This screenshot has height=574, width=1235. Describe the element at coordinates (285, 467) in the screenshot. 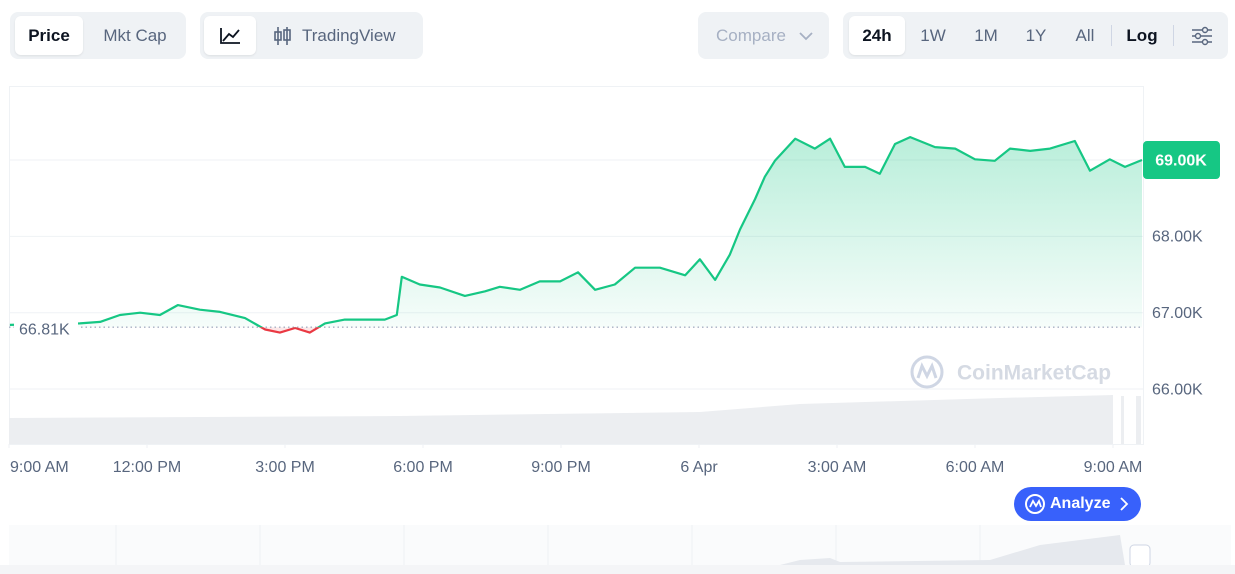

I see `x-tick-label: 3:00 PM` at that location.